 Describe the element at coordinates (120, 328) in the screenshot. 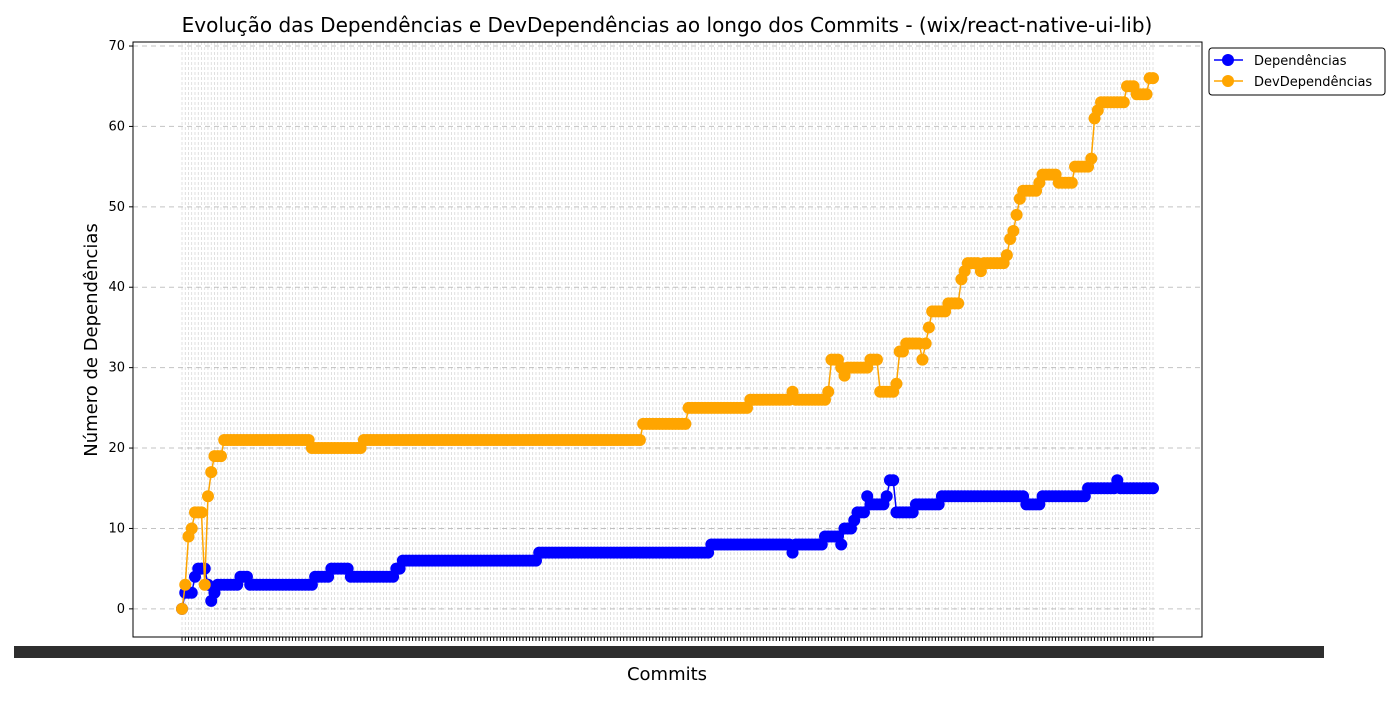

I see `y-axis: 0 10 20 30 40 50 60 70` at that location.